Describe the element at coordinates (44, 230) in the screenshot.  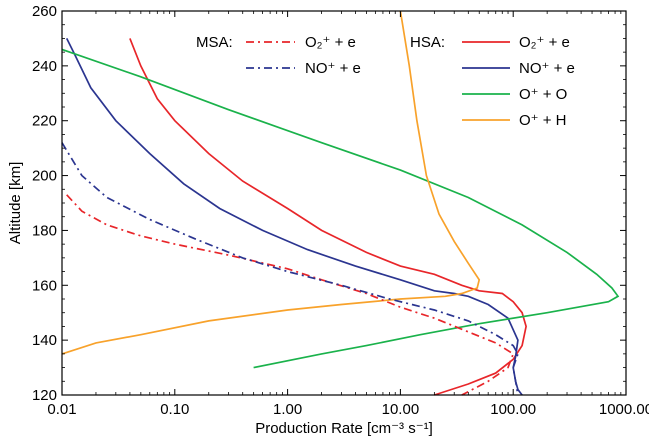
I see `y-tick-label: 180` at that location.